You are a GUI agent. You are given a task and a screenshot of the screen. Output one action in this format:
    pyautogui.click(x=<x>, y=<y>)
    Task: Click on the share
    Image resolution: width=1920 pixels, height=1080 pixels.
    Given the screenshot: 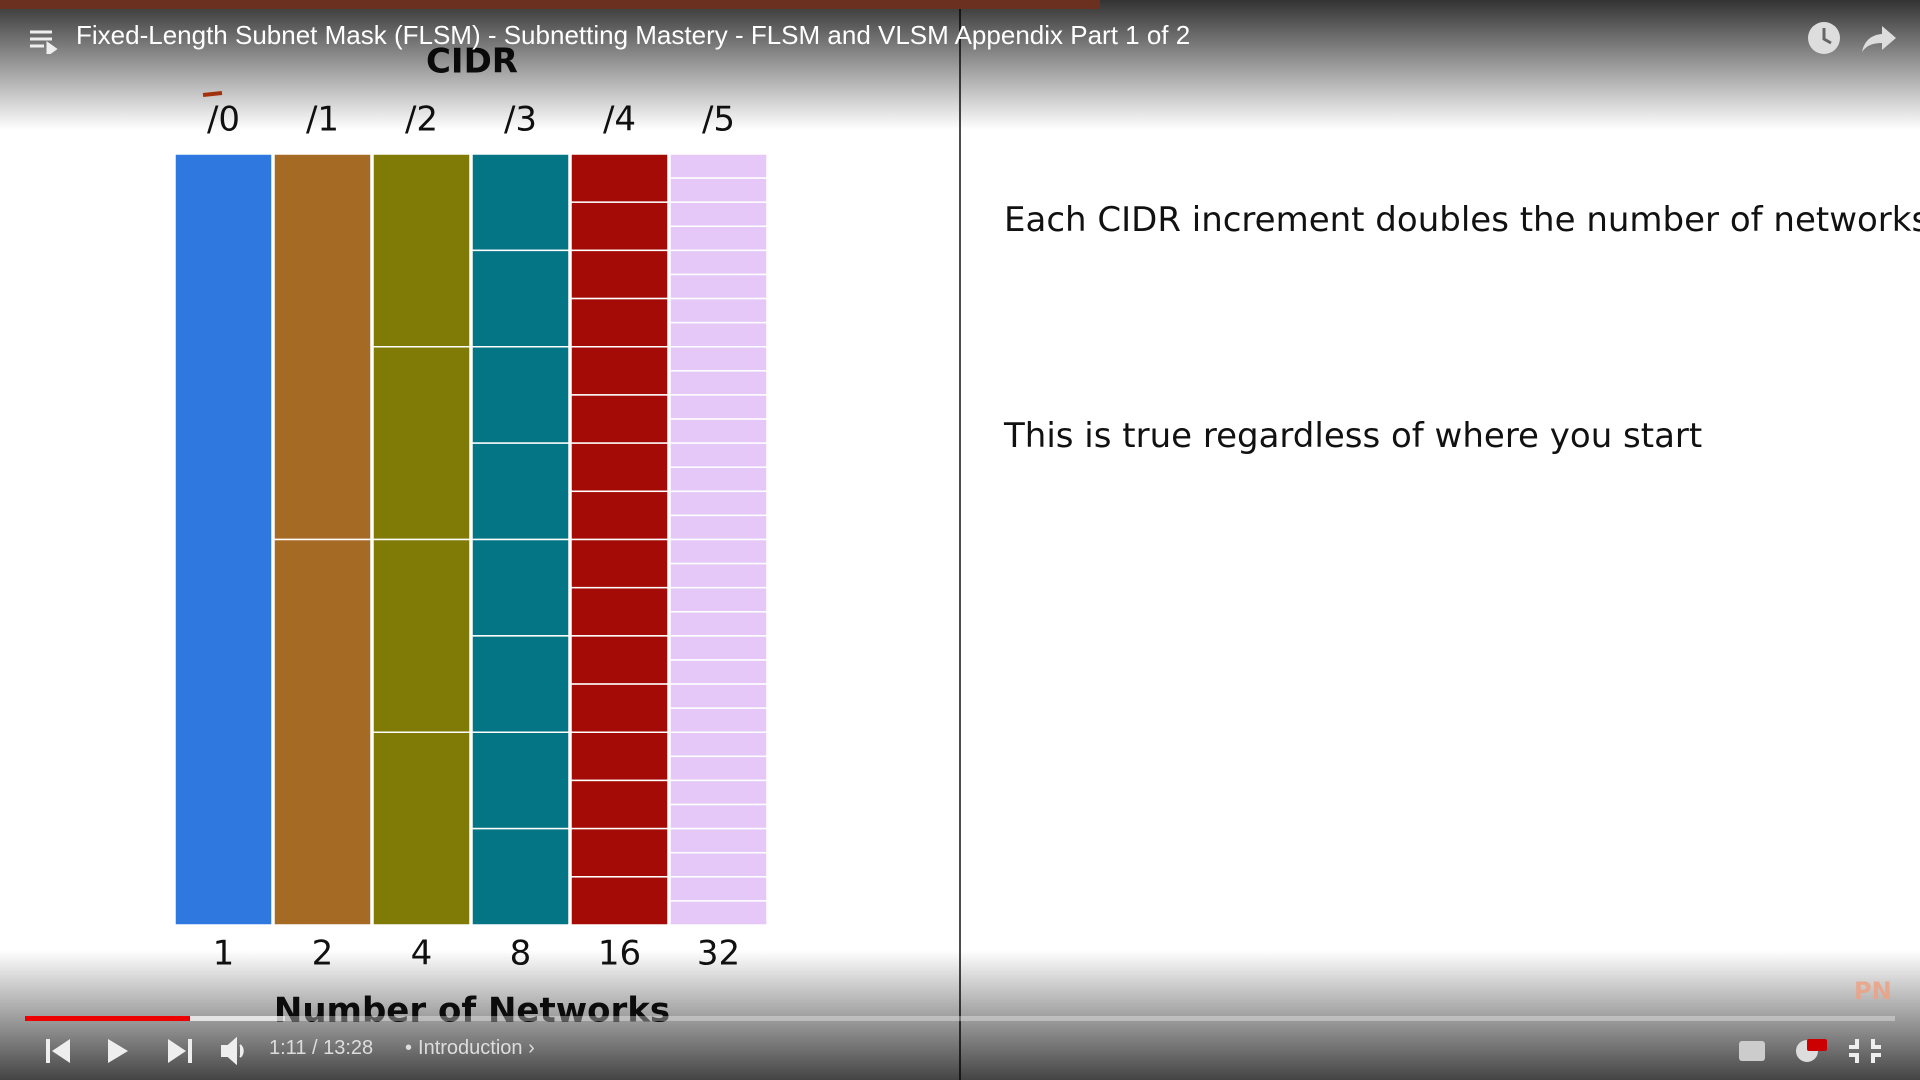 What is the action you would take?
    pyautogui.click(x=1880, y=38)
    